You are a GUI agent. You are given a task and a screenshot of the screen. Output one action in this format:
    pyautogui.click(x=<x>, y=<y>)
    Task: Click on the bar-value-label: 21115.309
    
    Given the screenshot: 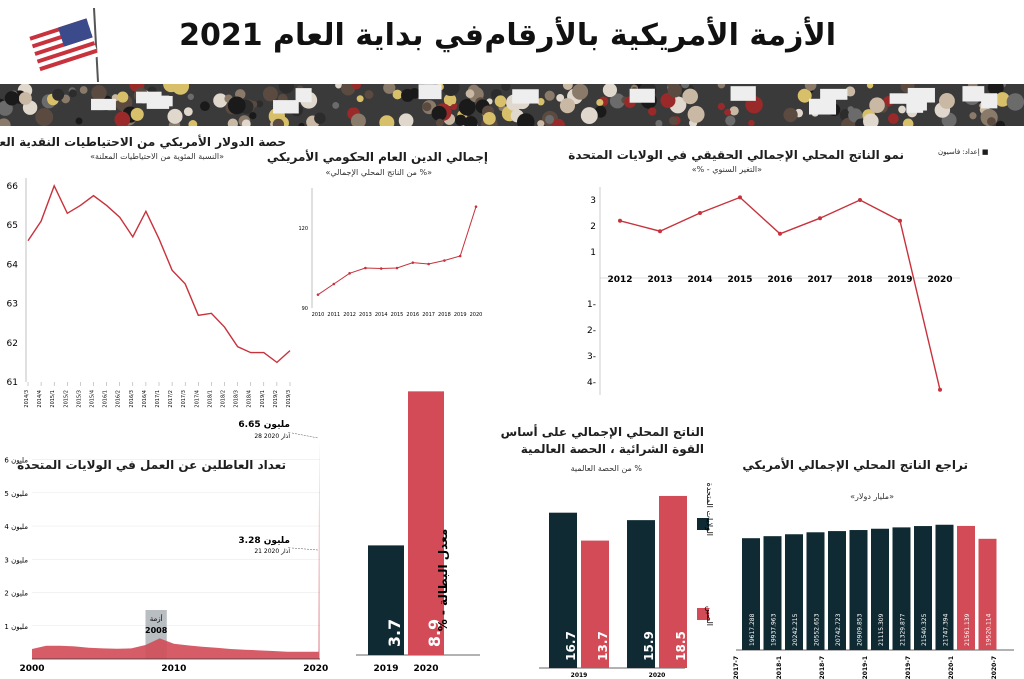 What is the action you would take?
    pyautogui.click(x=881, y=629)
    